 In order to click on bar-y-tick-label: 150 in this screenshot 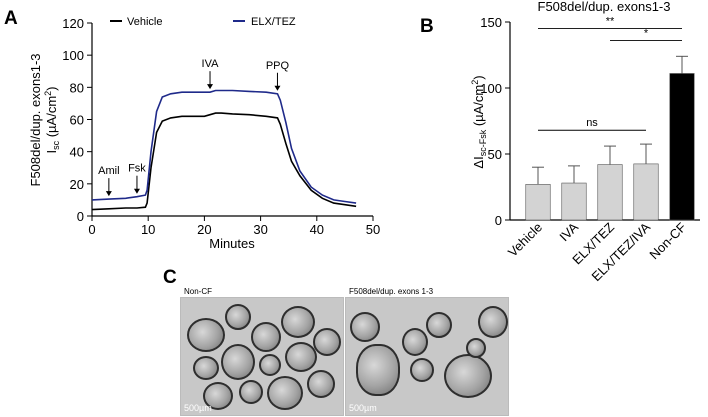, I will do `click(491, 22)`.